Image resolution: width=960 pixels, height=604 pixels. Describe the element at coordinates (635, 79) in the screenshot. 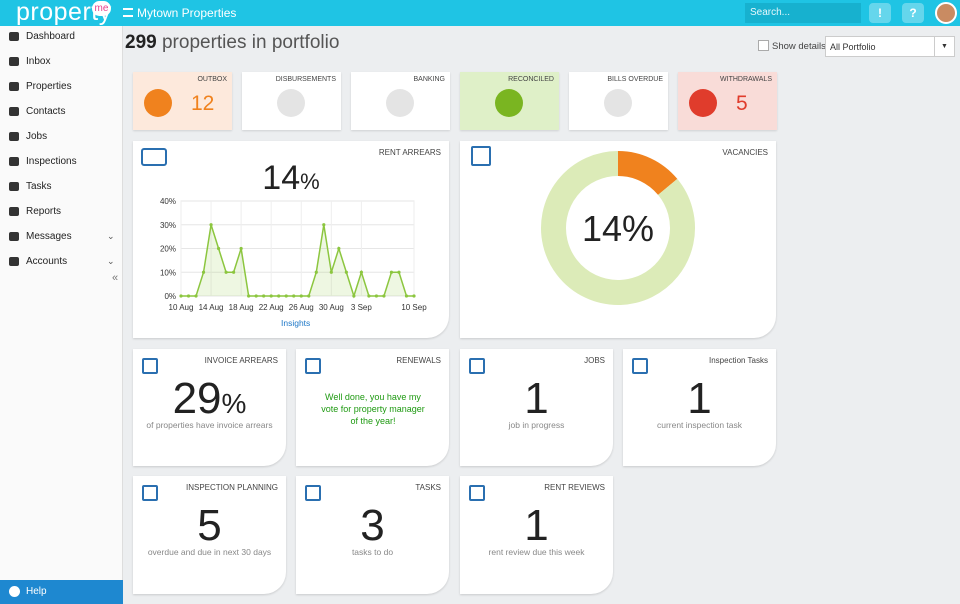

I see `tile-label: BILLS OVERDUE` at that location.